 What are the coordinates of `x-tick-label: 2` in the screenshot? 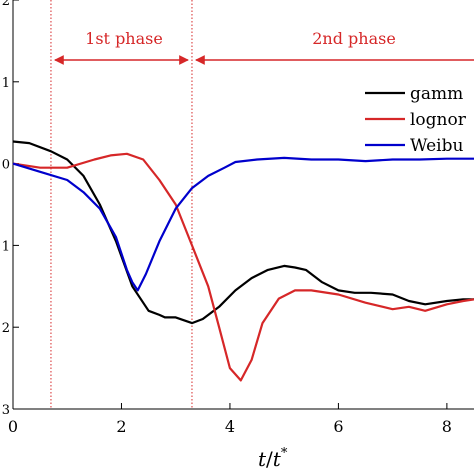 It's located at (121, 426).